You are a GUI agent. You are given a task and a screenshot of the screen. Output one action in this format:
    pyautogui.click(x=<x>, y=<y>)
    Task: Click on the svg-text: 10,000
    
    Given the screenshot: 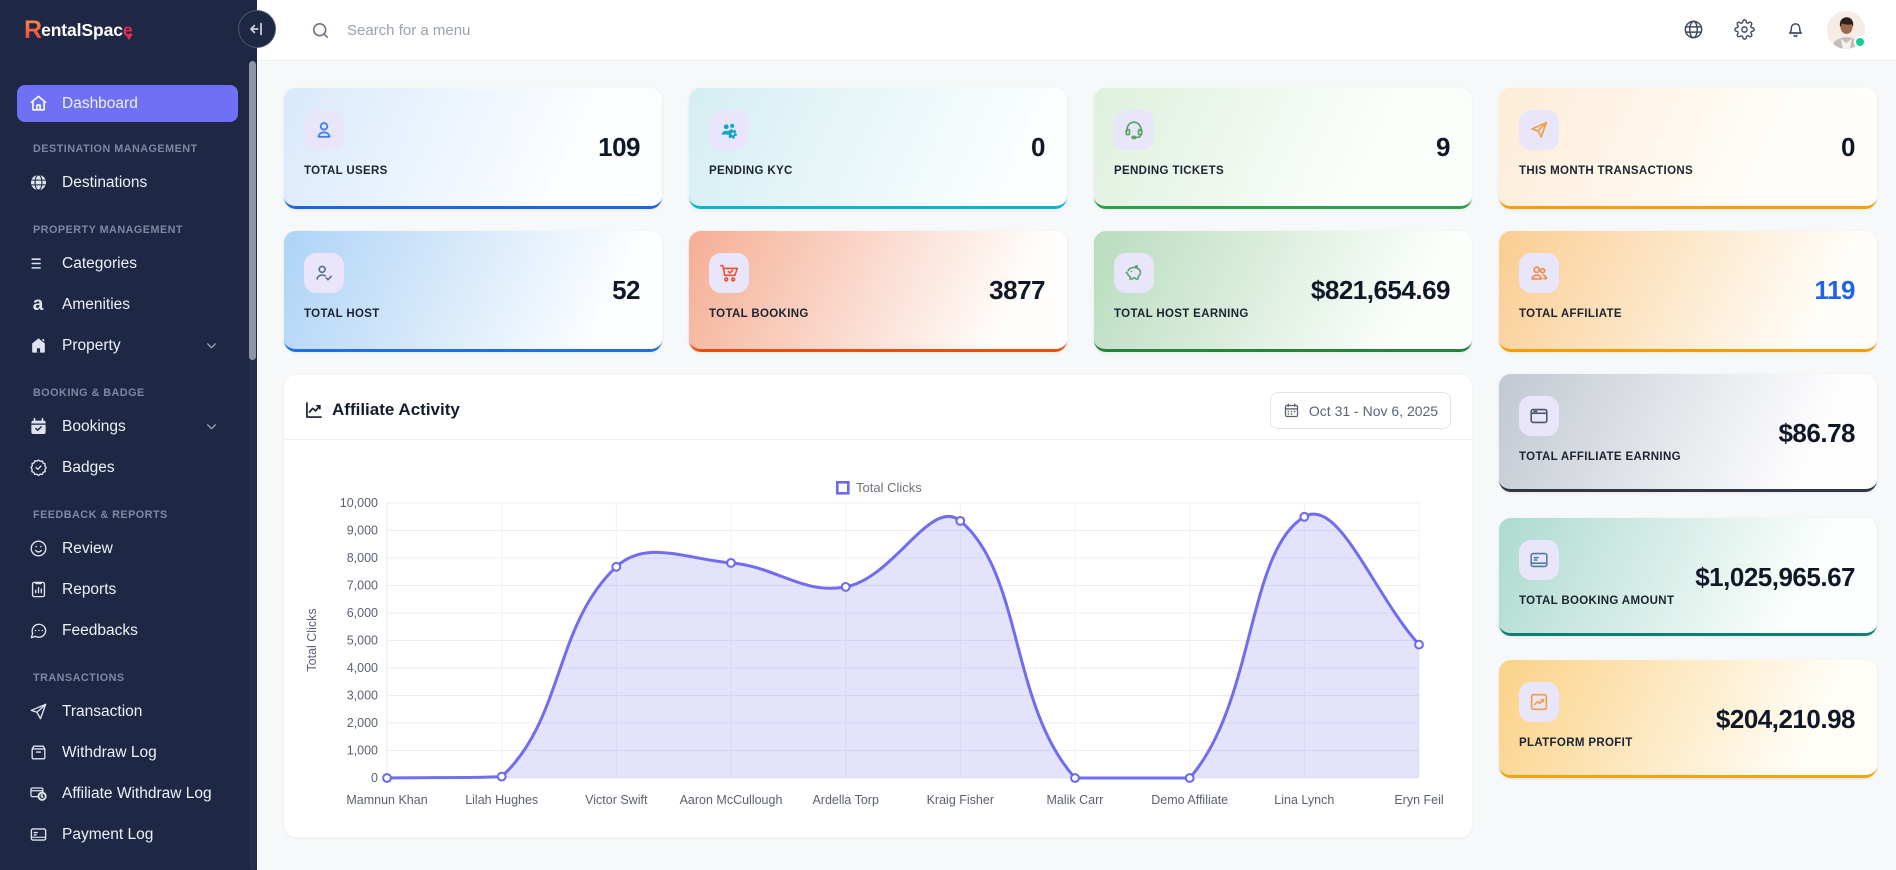 What is the action you would take?
    pyautogui.click(x=359, y=503)
    